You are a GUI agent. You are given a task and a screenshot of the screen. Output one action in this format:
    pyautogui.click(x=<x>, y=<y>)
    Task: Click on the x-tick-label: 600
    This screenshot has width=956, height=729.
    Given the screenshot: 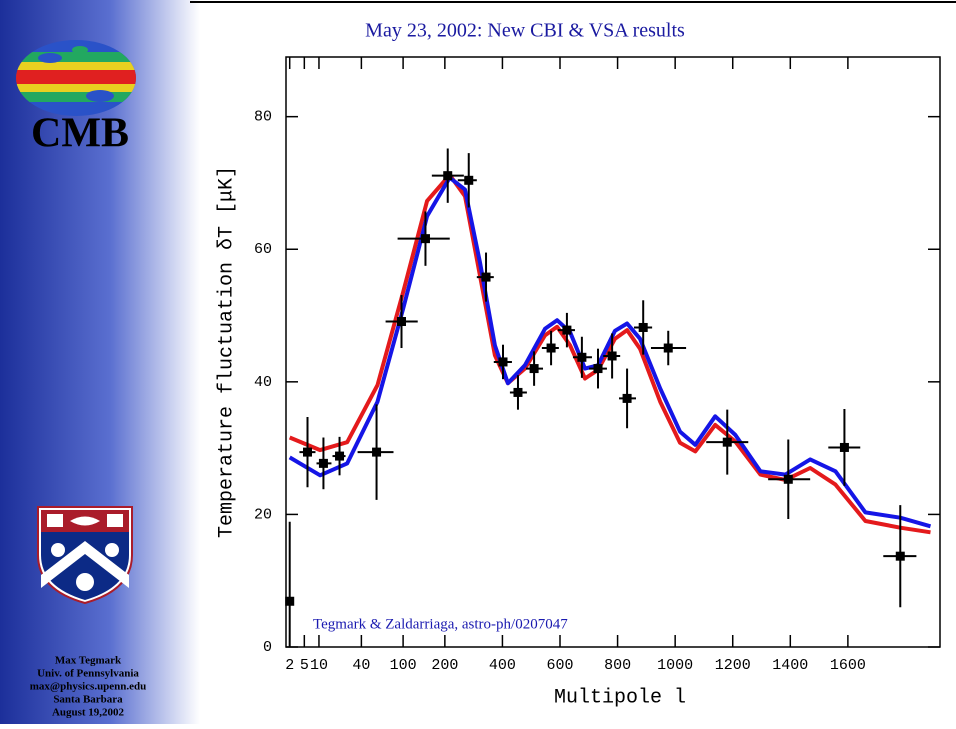 What is the action you would take?
    pyautogui.click(x=559, y=665)
    